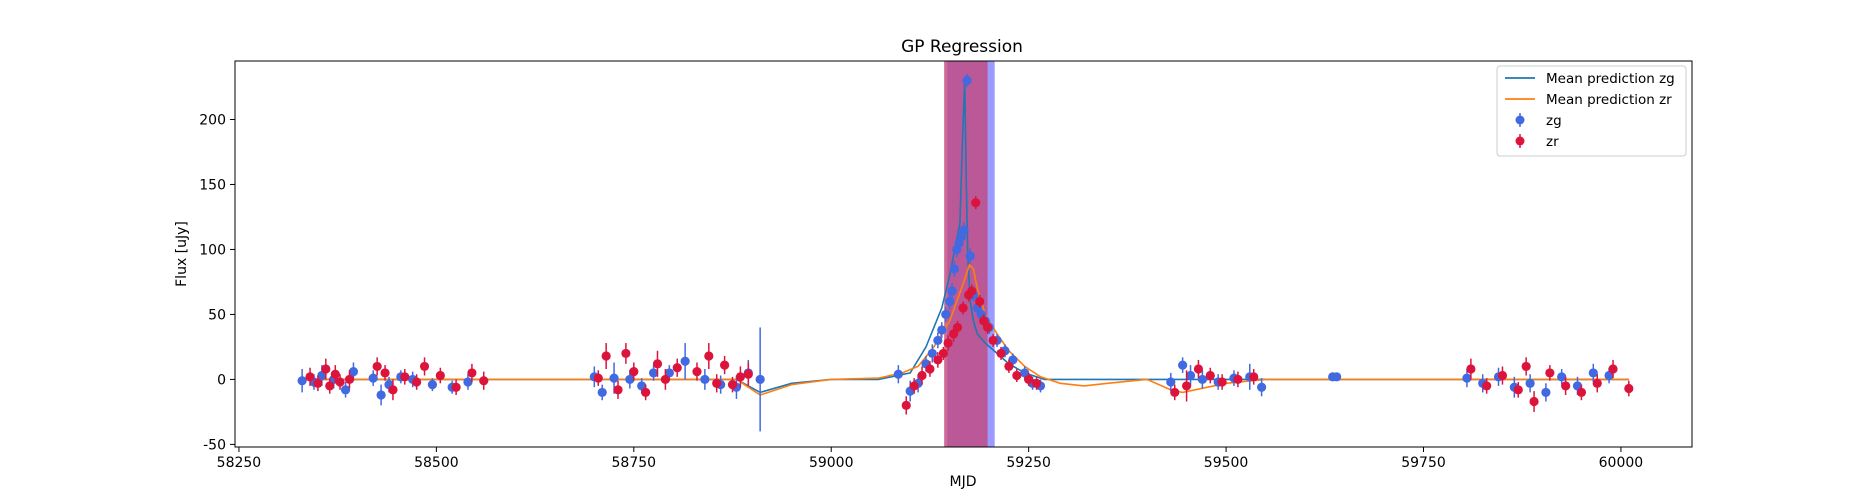 This screenshot has width=1875, height=500. I want to click on y-tick-label: 150, so click(212, 185).